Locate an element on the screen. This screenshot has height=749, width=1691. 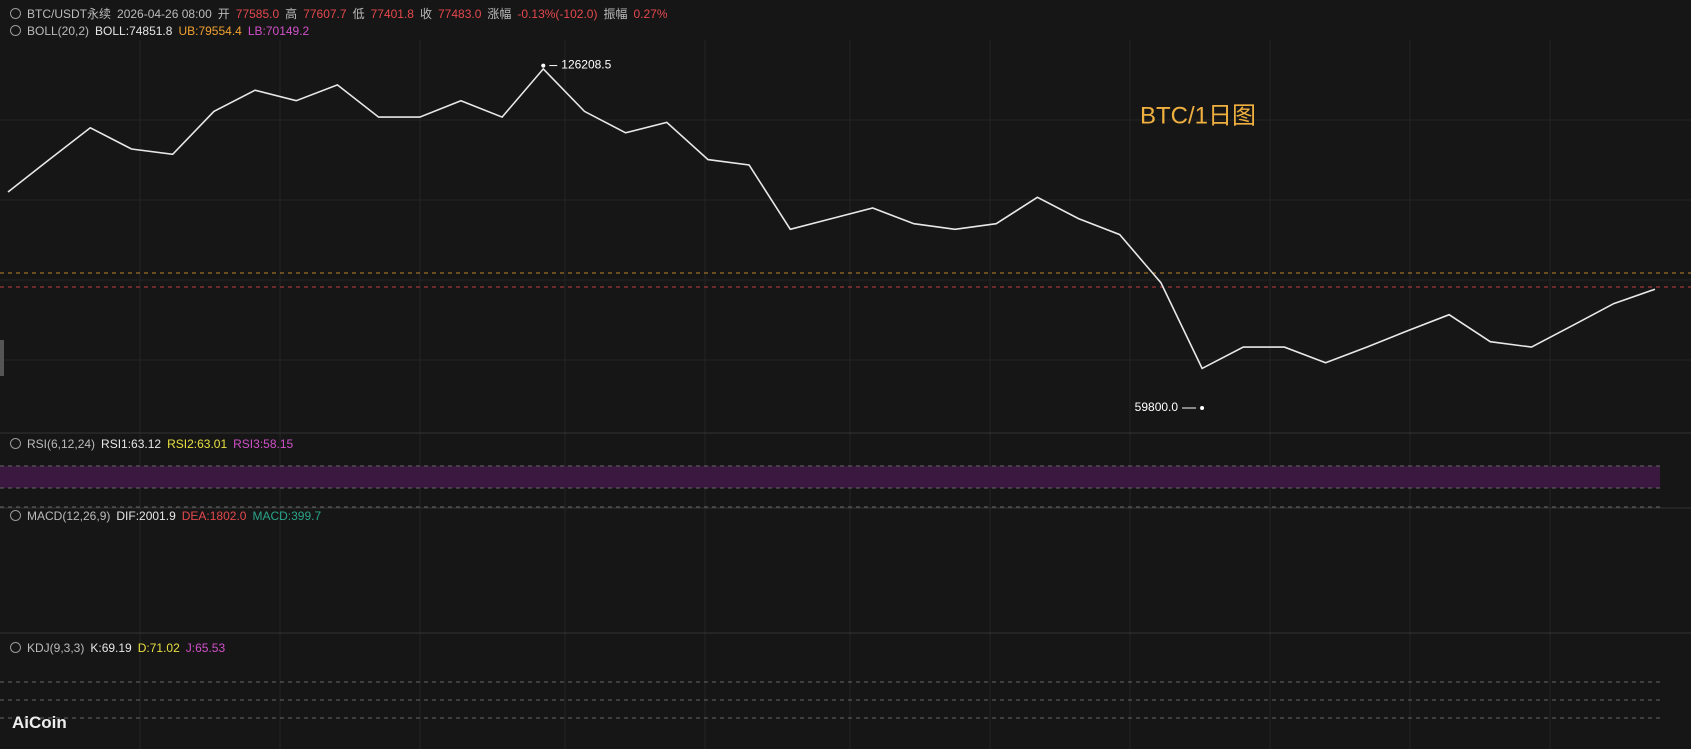
label: 高 is located at coordinates (291, 14).